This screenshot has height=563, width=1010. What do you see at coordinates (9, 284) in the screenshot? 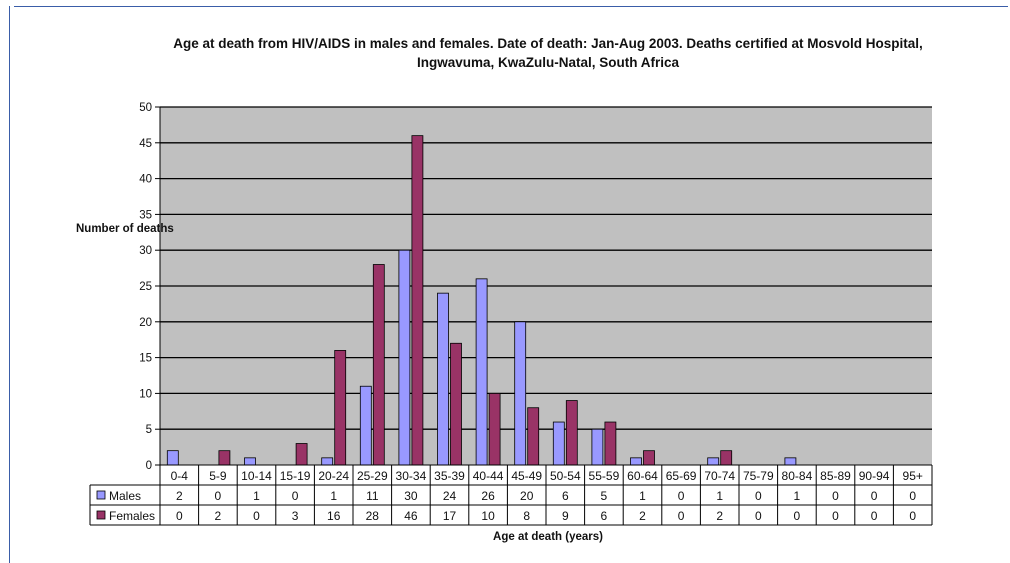
I see `frame-left-border` at bounding box center [9, 284].